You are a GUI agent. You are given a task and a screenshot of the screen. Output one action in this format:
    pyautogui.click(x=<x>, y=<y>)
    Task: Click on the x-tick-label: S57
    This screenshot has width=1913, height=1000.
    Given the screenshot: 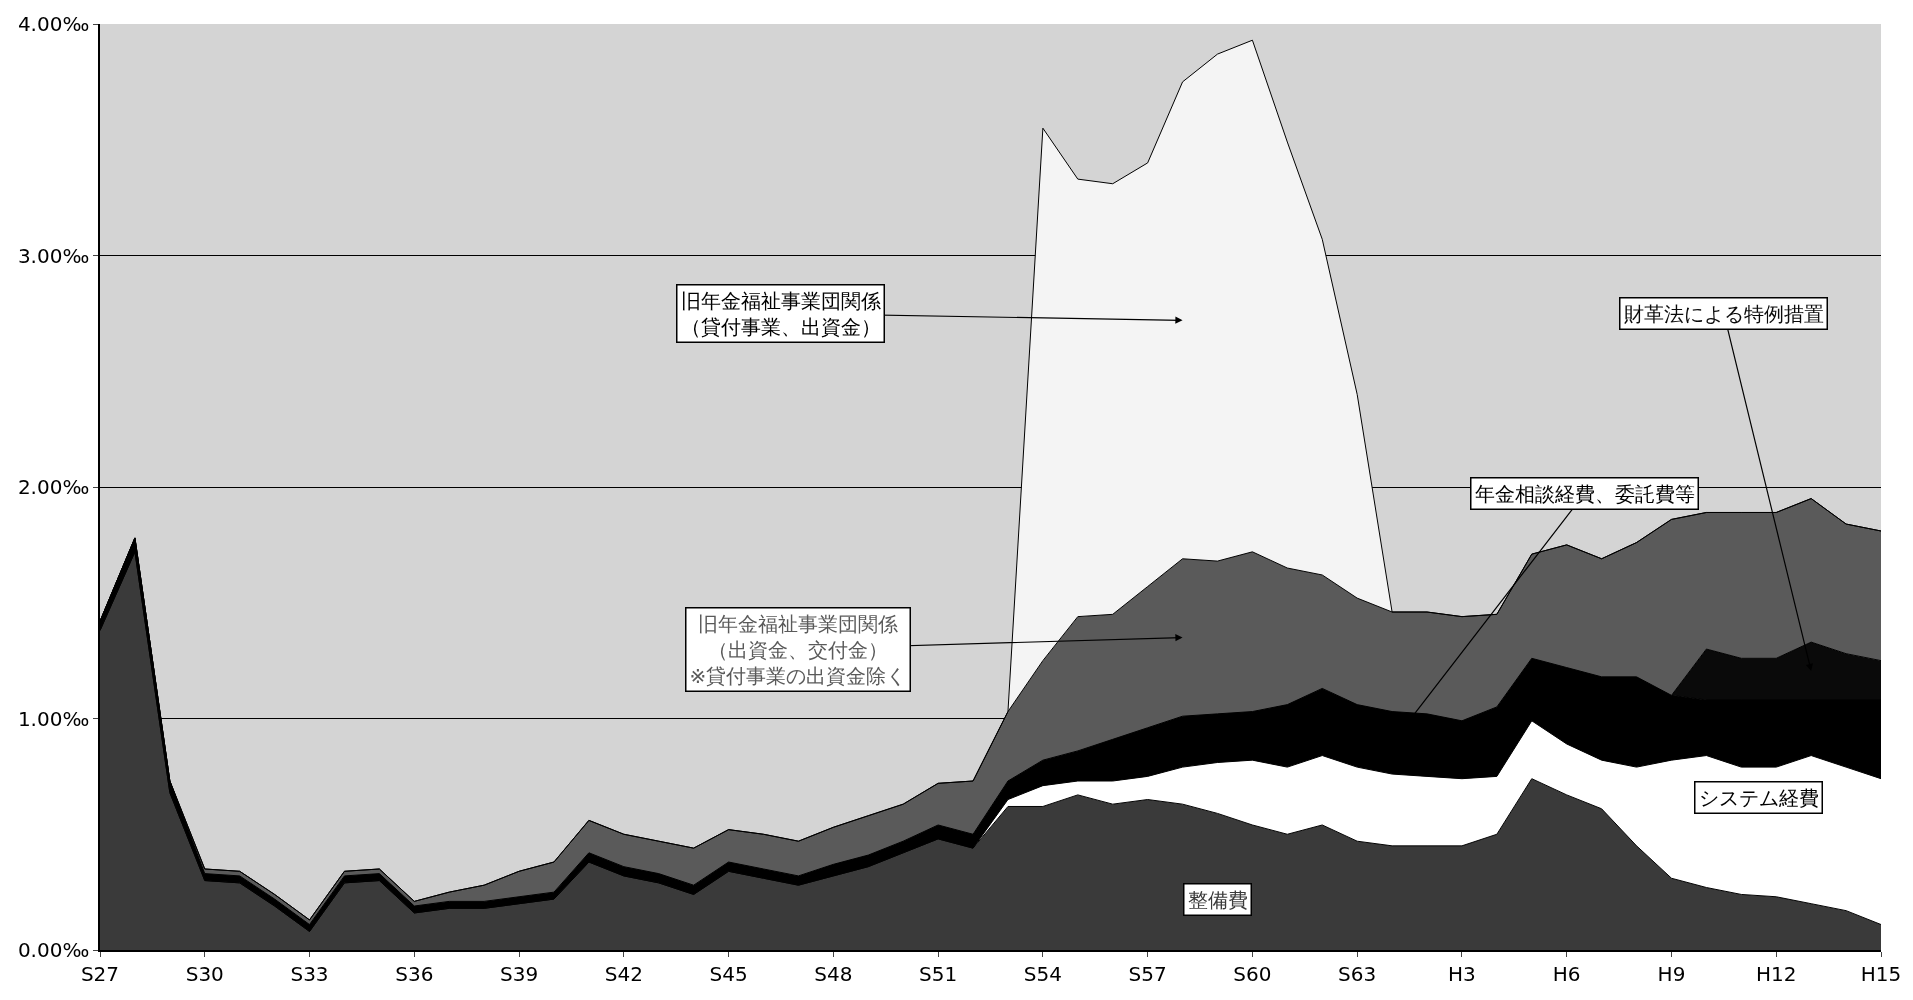 What is the action you would take?
    pyautogui.click(x=1147, y=973)
    